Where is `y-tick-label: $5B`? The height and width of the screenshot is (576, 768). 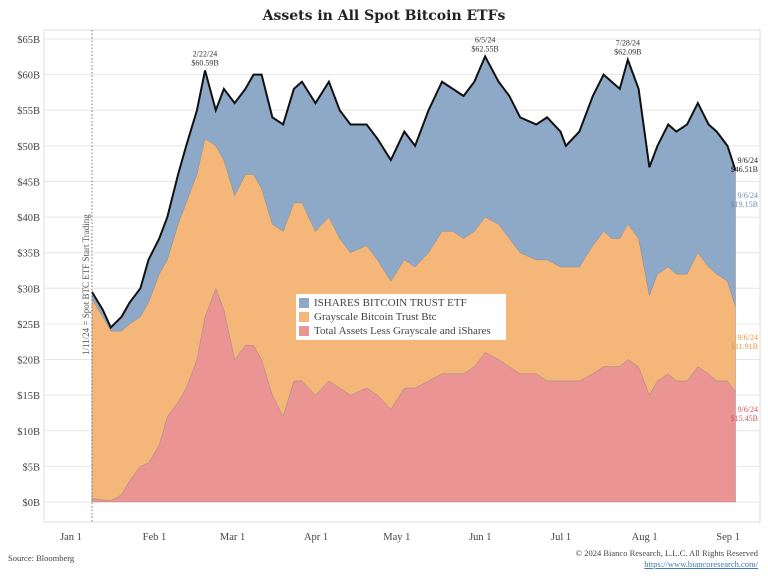 y-tick-label: $5B is located at coordinates (31, 467).